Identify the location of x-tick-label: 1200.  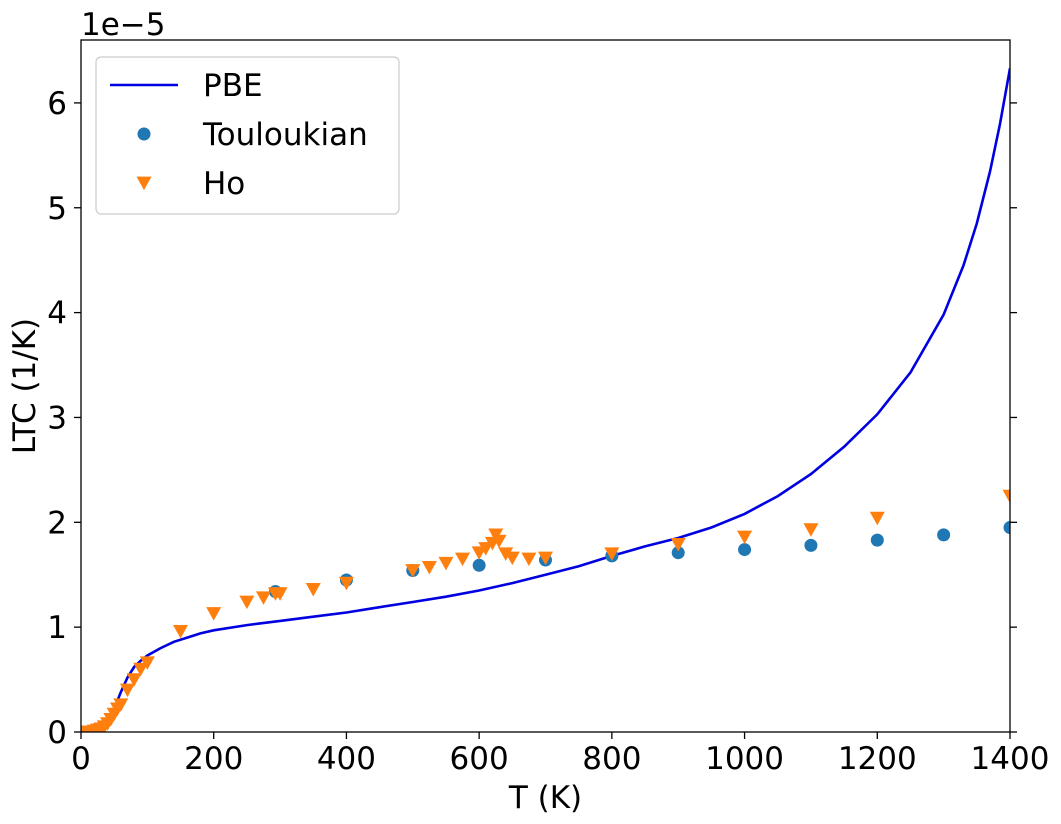
(877, 759).